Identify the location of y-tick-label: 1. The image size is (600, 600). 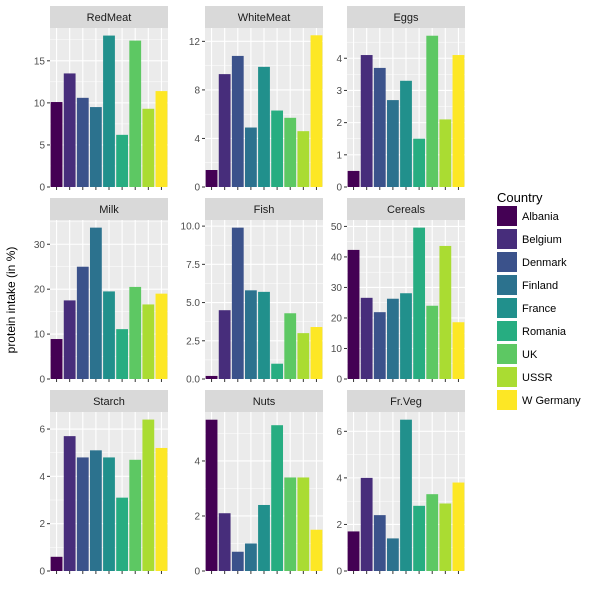
(339, 155).